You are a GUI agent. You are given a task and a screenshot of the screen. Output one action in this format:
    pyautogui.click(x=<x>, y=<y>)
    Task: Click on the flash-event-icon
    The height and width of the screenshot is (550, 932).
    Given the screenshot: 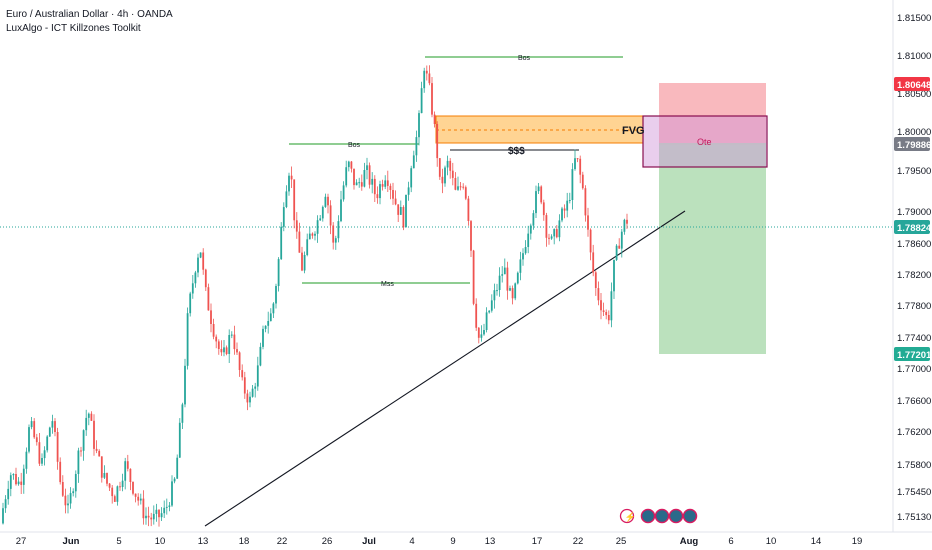 What is the action you would take?
    pyautogui.click(x=627, y=516)
    